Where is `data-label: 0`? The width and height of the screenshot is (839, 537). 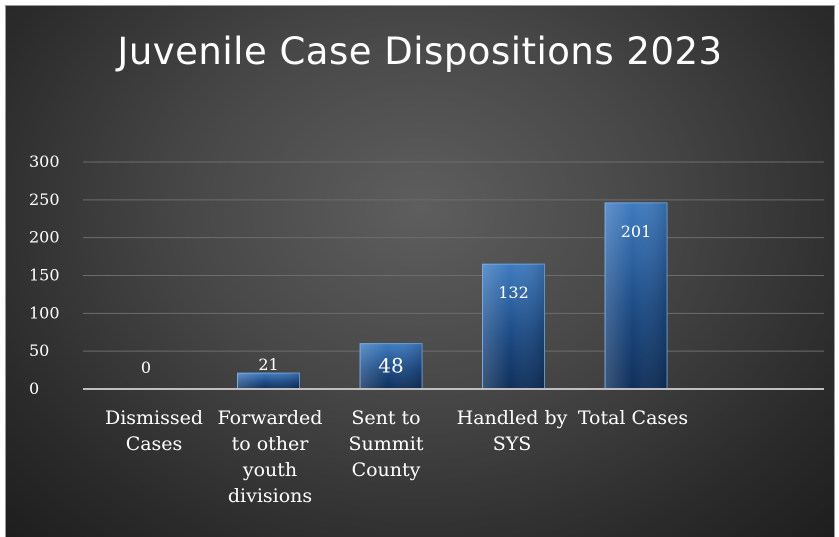
data-label: 0 is located at coordinates (146, 367).